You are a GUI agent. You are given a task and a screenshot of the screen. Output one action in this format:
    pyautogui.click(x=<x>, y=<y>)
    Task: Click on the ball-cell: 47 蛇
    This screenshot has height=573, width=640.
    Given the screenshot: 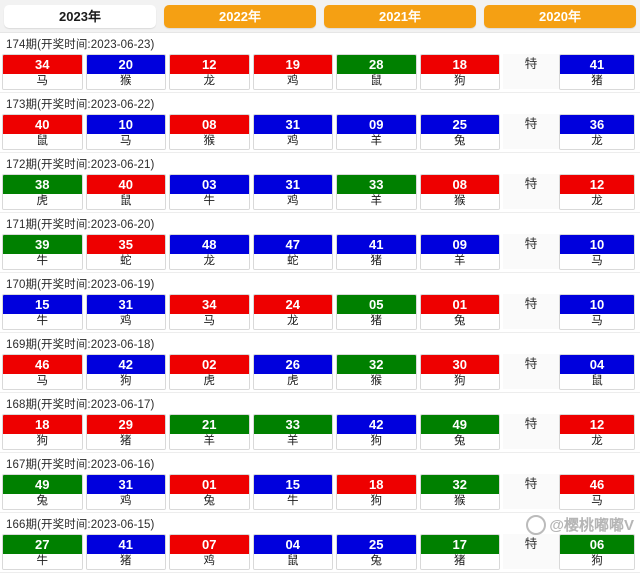 What is the action you would take?
    pyautogui.click(x=292, y=252)
    